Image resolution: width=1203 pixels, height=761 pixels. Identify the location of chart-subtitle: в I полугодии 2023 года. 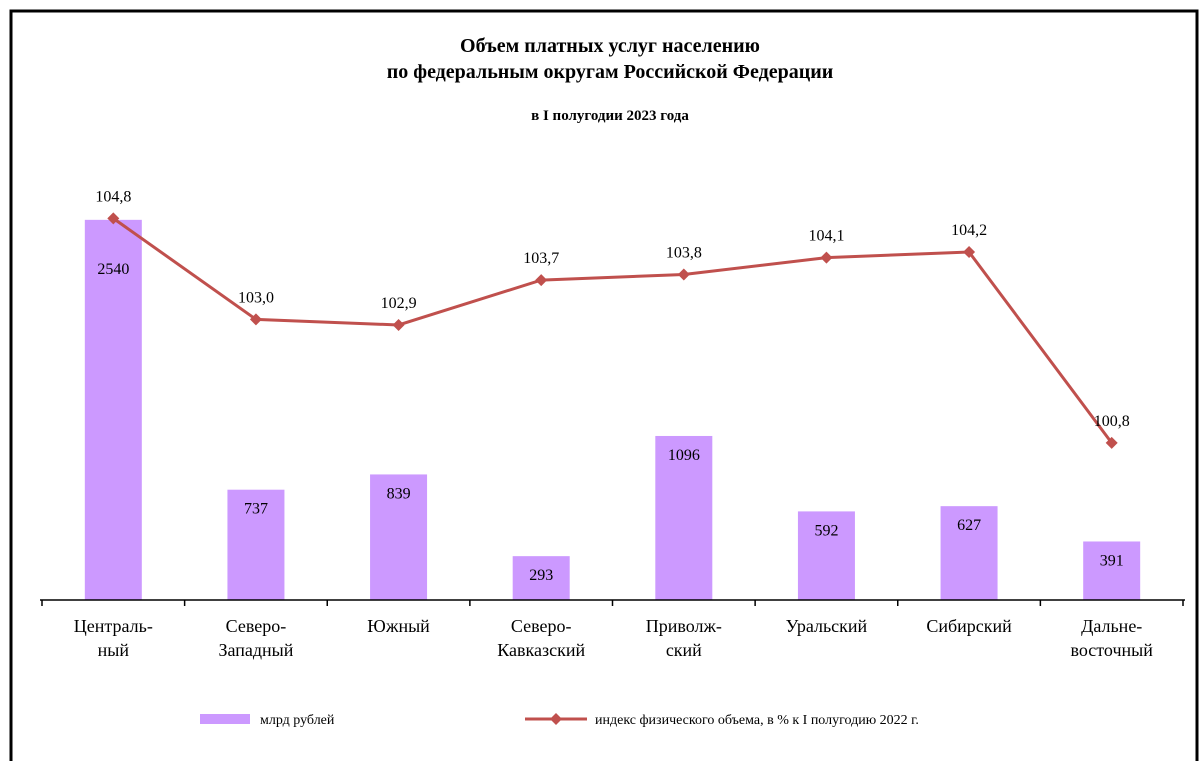
(610, 116).